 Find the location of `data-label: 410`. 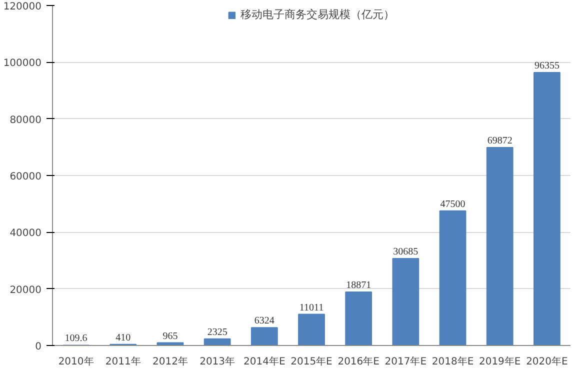

data-label: 410 is located at coordinates (123, 338).